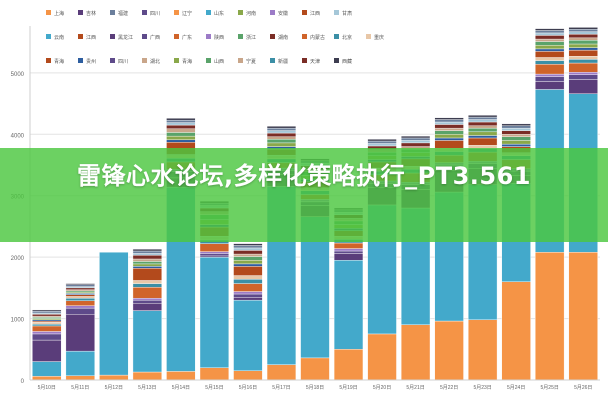 This screenshot has height=400, width=608. What do you see at coordinates (114, 388) in the screenshot?
I see `x-tick-label: 5月12日` at bounding box center [114, 388].